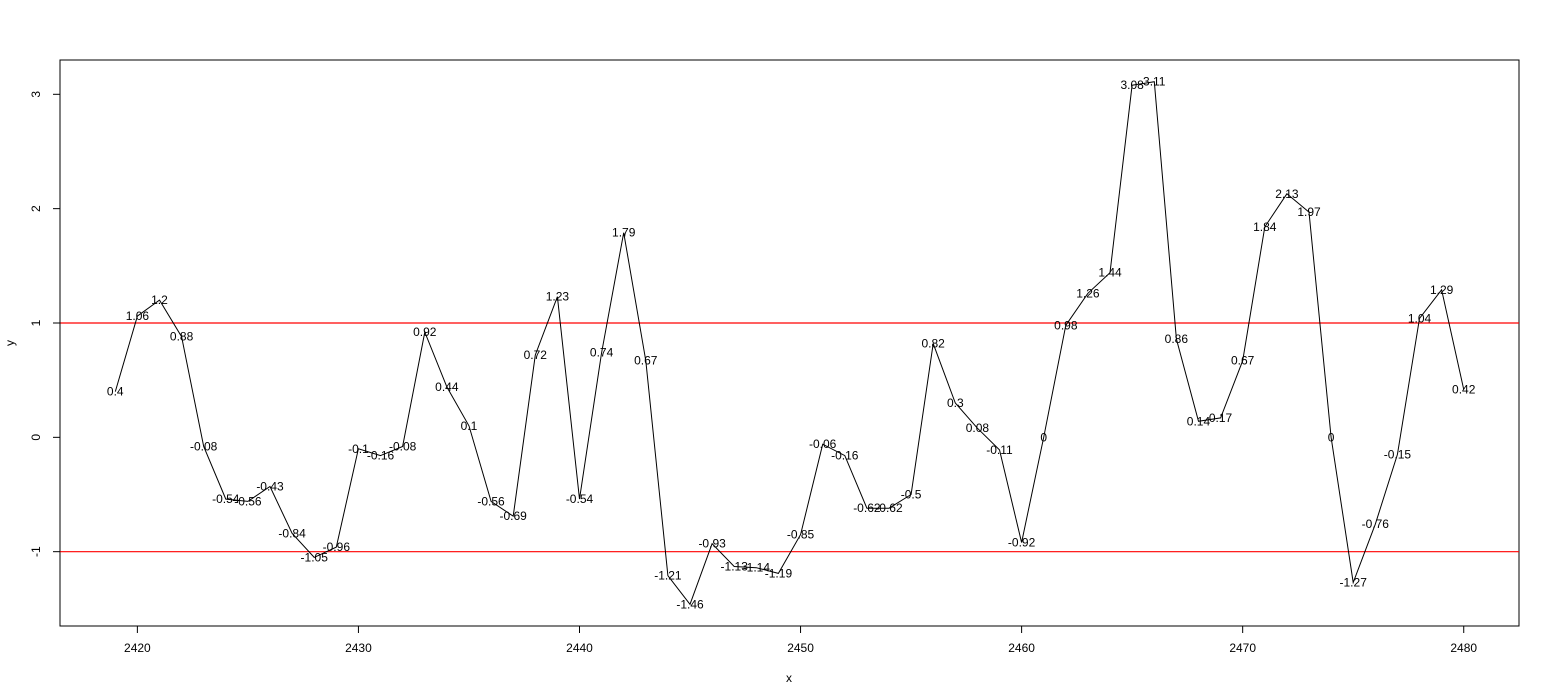 Image resolution: width=1550 pixels, height=700 pixels. I want to click on data-label: 0.17, so click(1221, 418).